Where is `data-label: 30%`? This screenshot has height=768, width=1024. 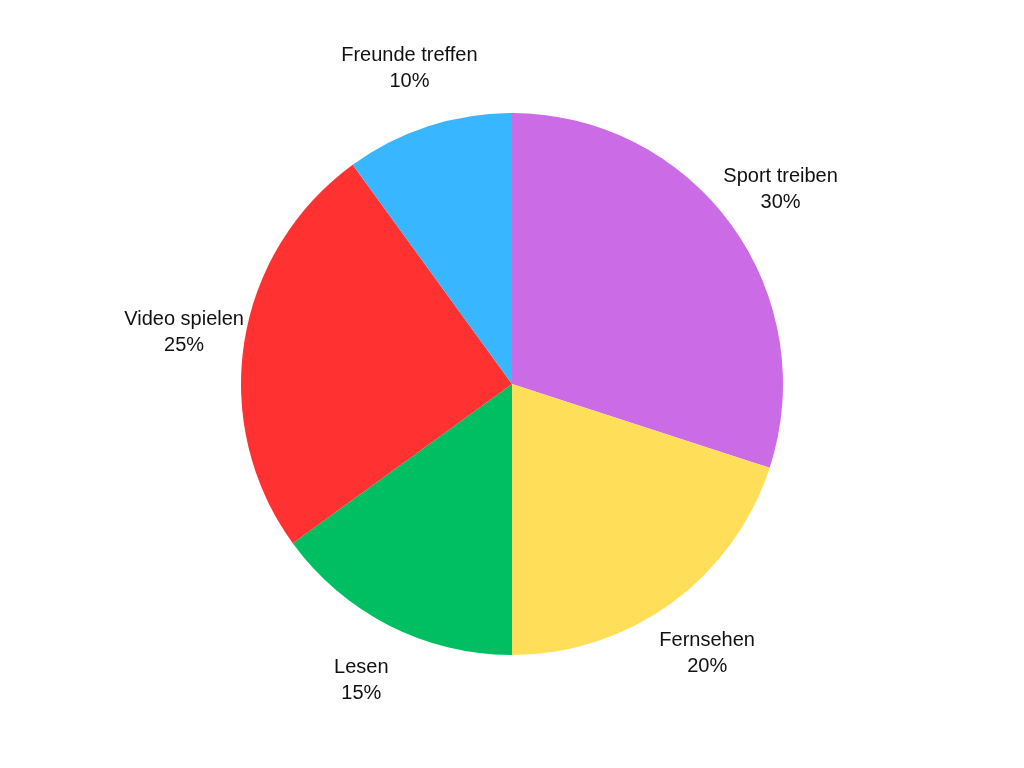 data-label: 30% is located at coordinates (780, 200).